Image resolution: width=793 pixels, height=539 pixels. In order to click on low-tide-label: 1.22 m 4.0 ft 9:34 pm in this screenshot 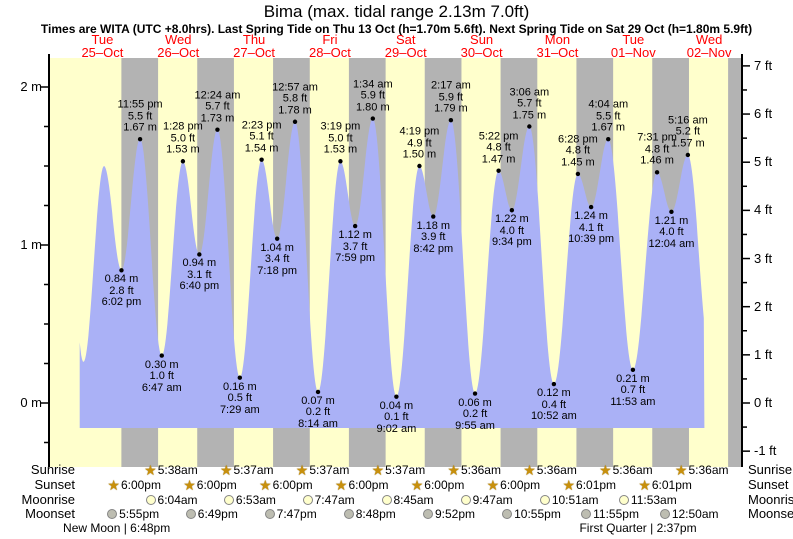, I will do `click(512, 231)`.